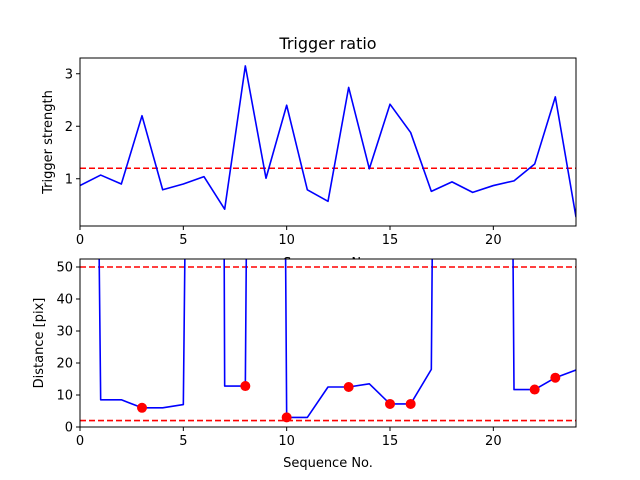  I want to click on y-axis-ticks: 0 10 20 30 40 50, so click(68, 348).